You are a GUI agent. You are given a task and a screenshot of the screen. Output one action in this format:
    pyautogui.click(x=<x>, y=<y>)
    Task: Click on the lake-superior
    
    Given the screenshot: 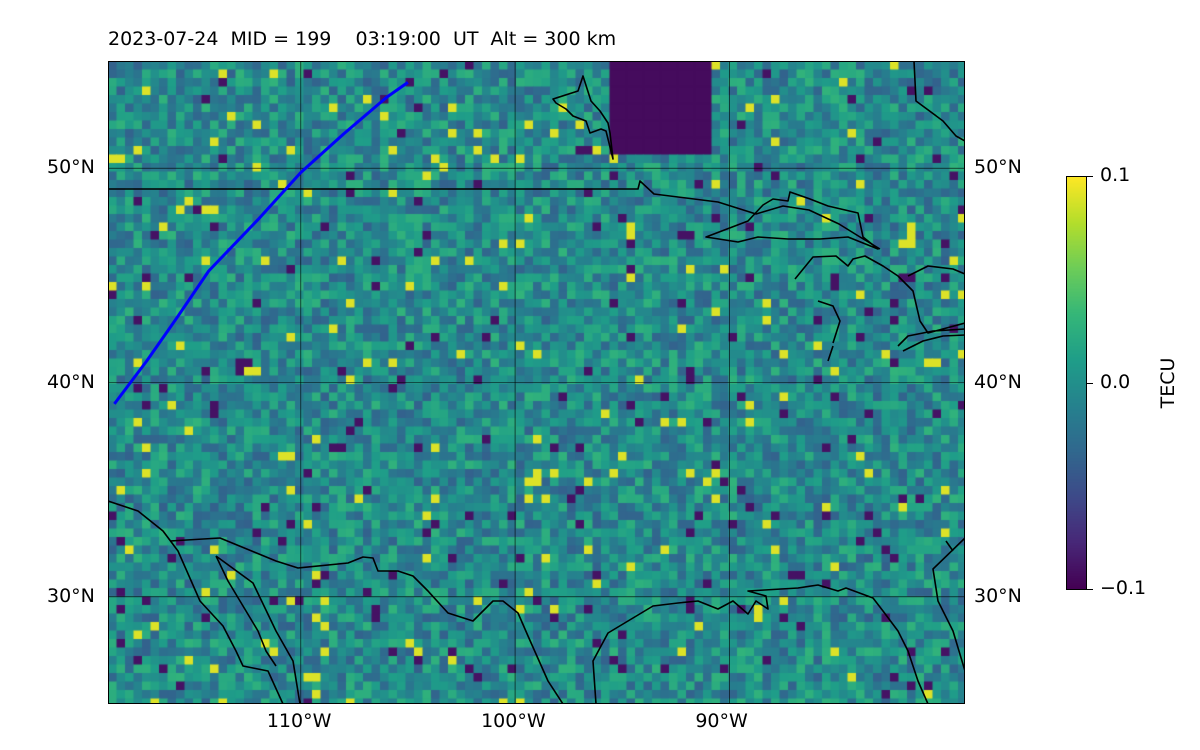 What is the action you would take?
    pyautogui.click(x=792, y=220)
    